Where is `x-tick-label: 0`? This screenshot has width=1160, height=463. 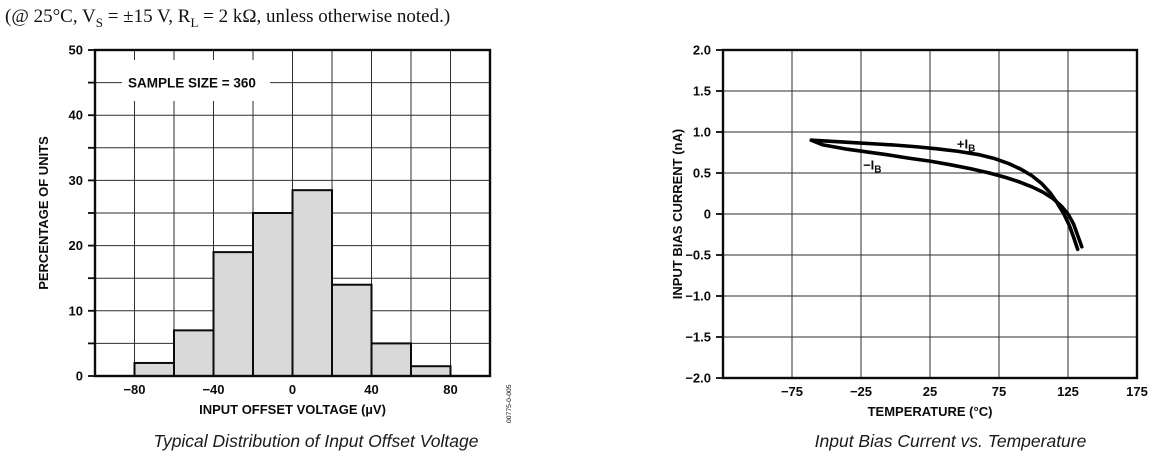 x-tick-label: 0 is located at coordinates (292, 389).